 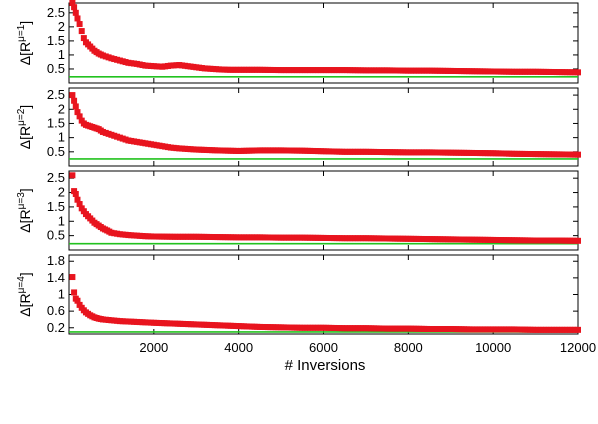 I want to click on y-tick-label: 0.2, so click(x=56, y=327).